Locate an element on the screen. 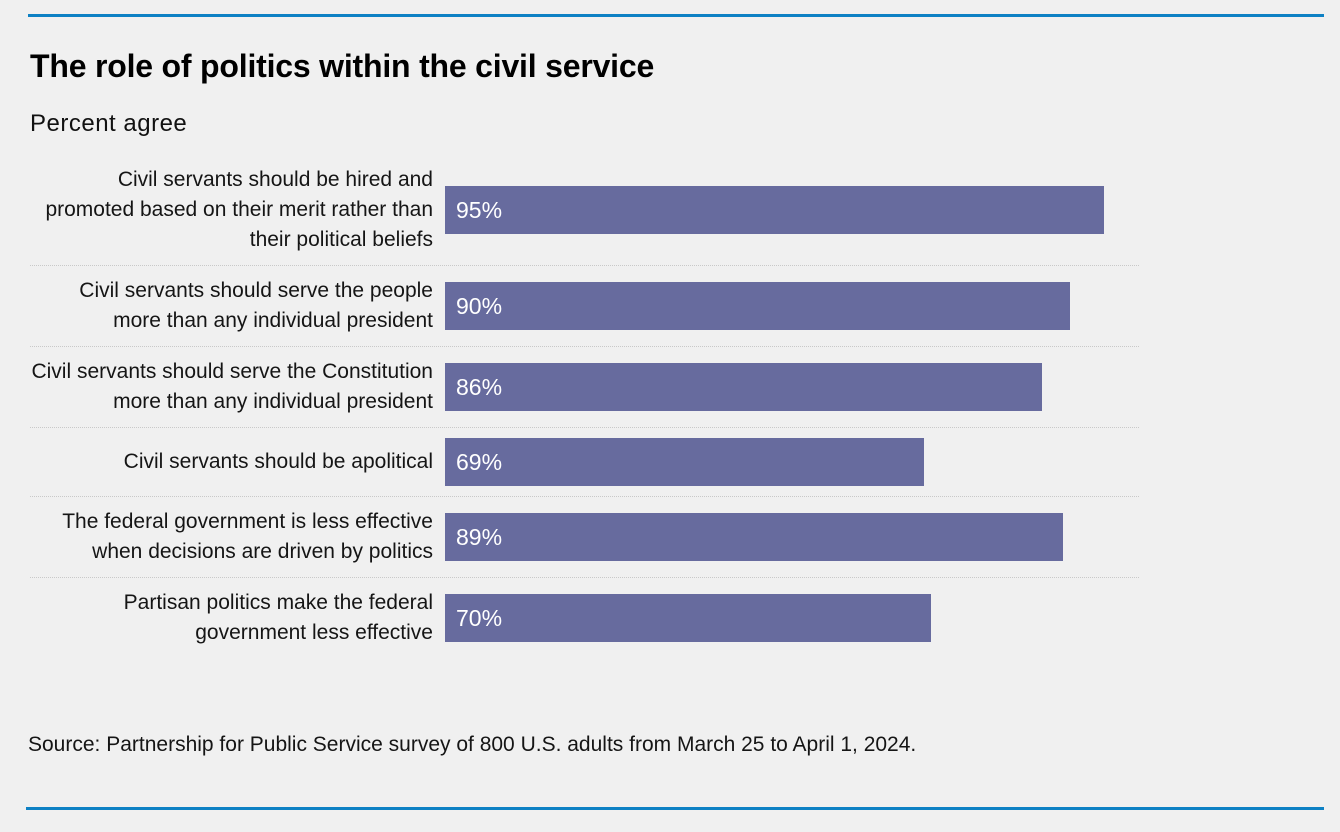 Image resolution: width=1340 pixels, height=832 pixels. bar-area: 89% is located at coordinates (792, 537).